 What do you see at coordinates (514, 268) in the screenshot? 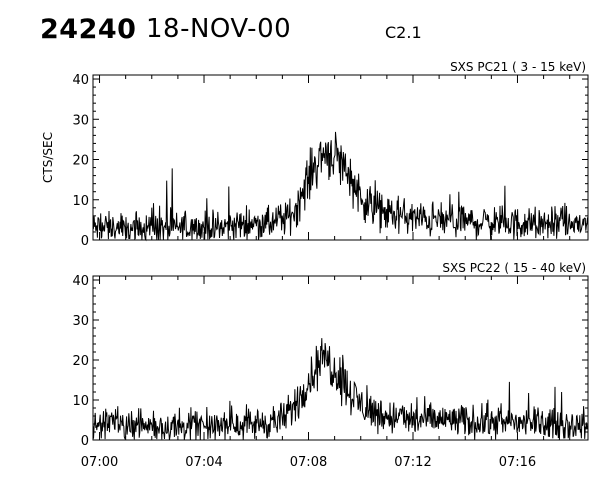
I see `panel-title-2: SXS PC22 ( 15 - 40 keV)` at bounding box center [514, 268].